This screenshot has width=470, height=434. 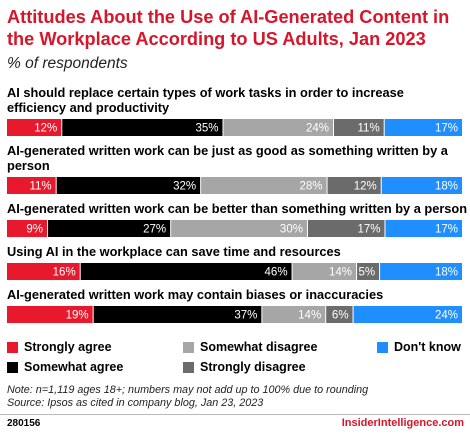 I want to click on legend-item-somewhat-disagree: Somewhat disagree, so click(x=250, y=347).